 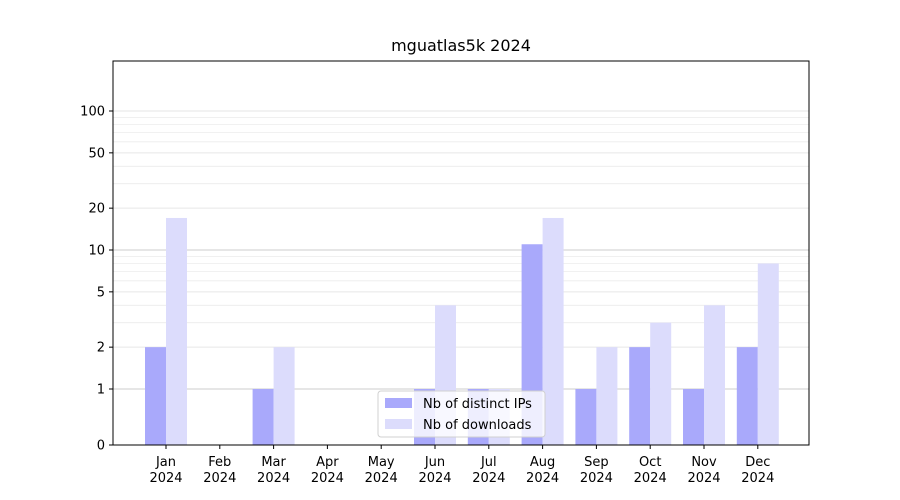 What do you see at coordinates (596, 462) in the screenshot?
I see `x-tick-label-month: Sep` at bounding box center [596, 462].